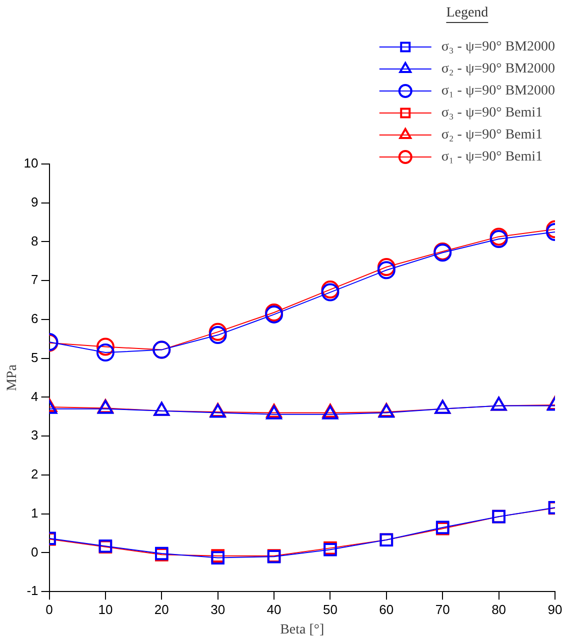 This screenshot has height=640, width=569. I want to click on legend-label: σ₃ - ψ=90° BM2000, so click(498, 47).